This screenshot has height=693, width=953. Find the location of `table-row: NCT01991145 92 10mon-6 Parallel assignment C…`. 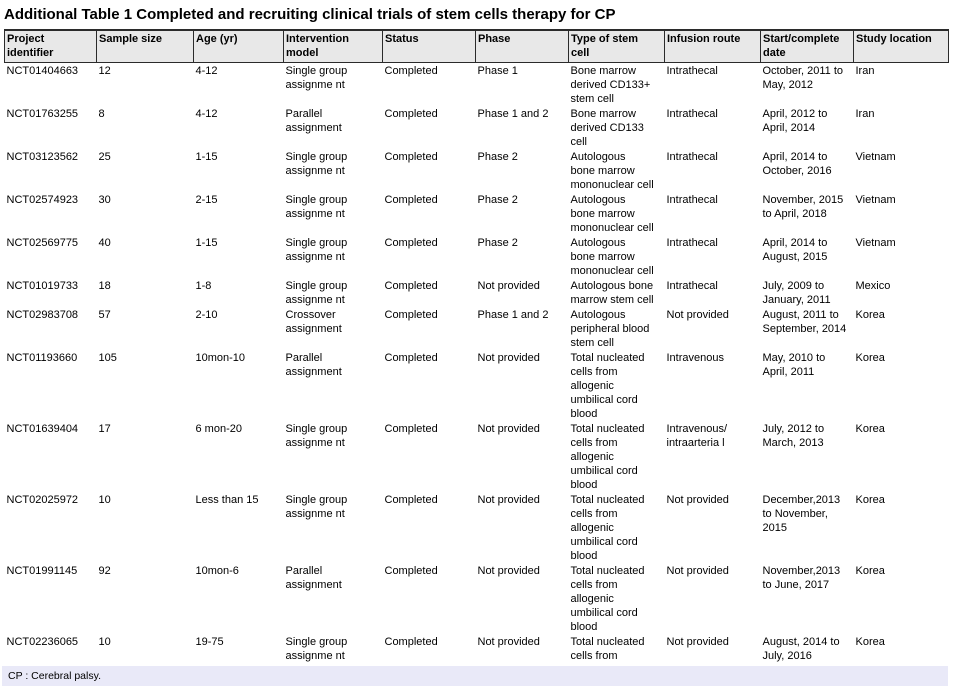

table-row: NCT01991145 92 10mon-6 Parallel assignment C… is located at coordinates (477, 598).